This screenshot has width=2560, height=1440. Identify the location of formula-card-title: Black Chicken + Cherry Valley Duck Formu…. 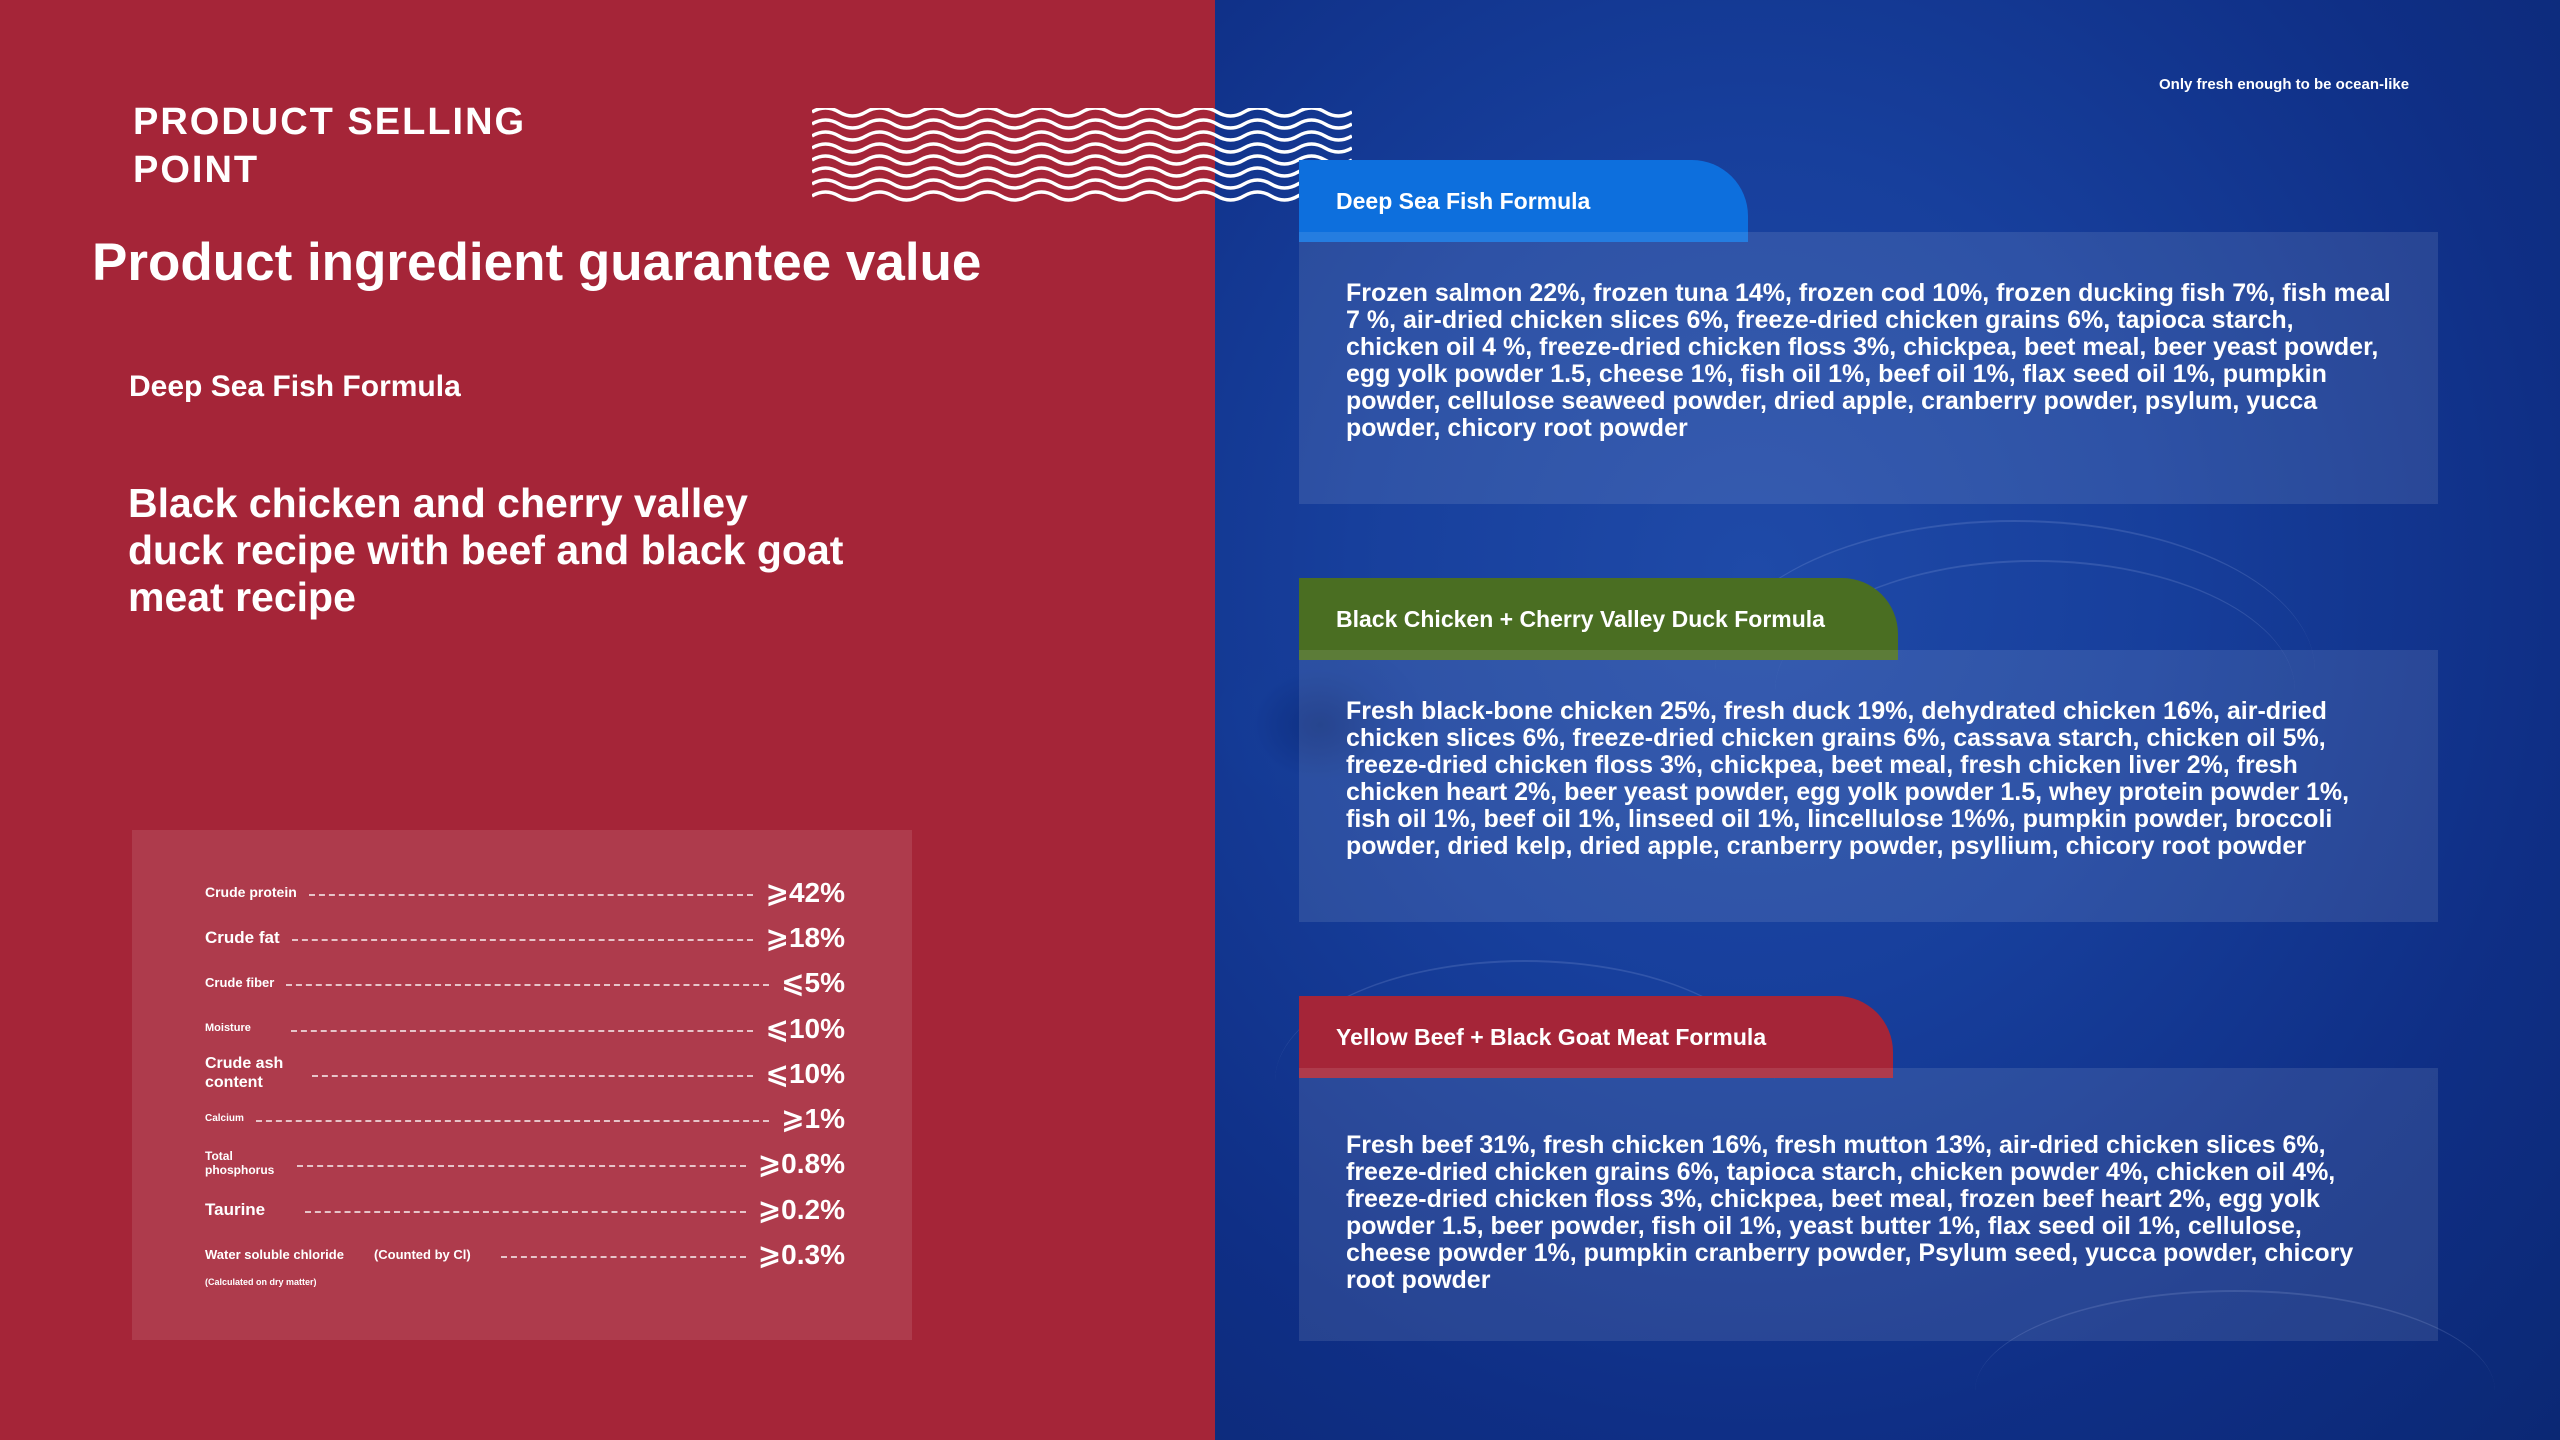
(1580, 618).